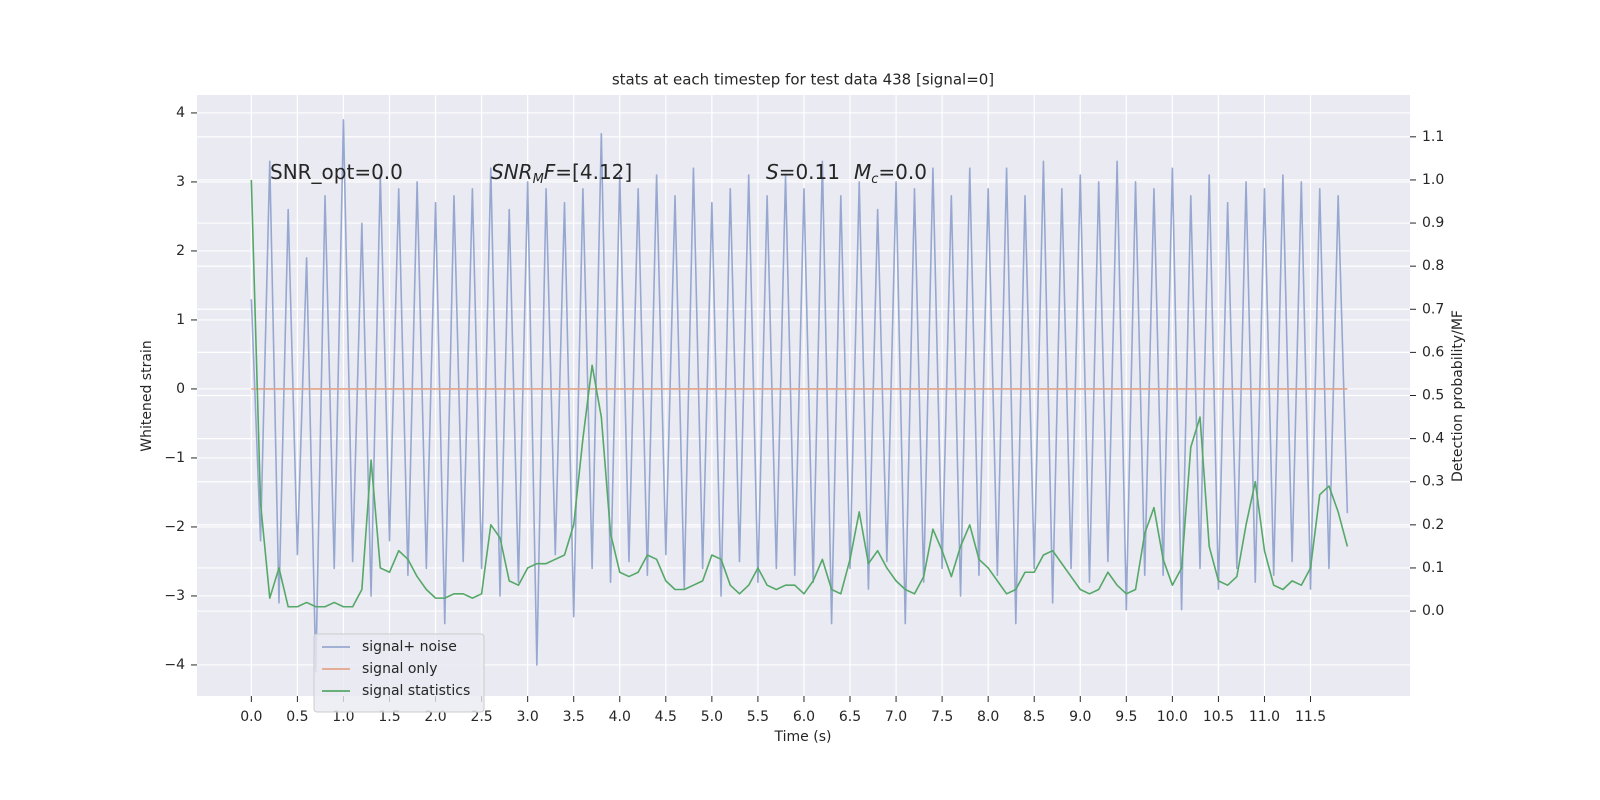 This screenshot has width=1600, height=800. Describe the element at coordinates (1126, 717) in the screenshot. I see `x-tick-label: 9.5` at that location.